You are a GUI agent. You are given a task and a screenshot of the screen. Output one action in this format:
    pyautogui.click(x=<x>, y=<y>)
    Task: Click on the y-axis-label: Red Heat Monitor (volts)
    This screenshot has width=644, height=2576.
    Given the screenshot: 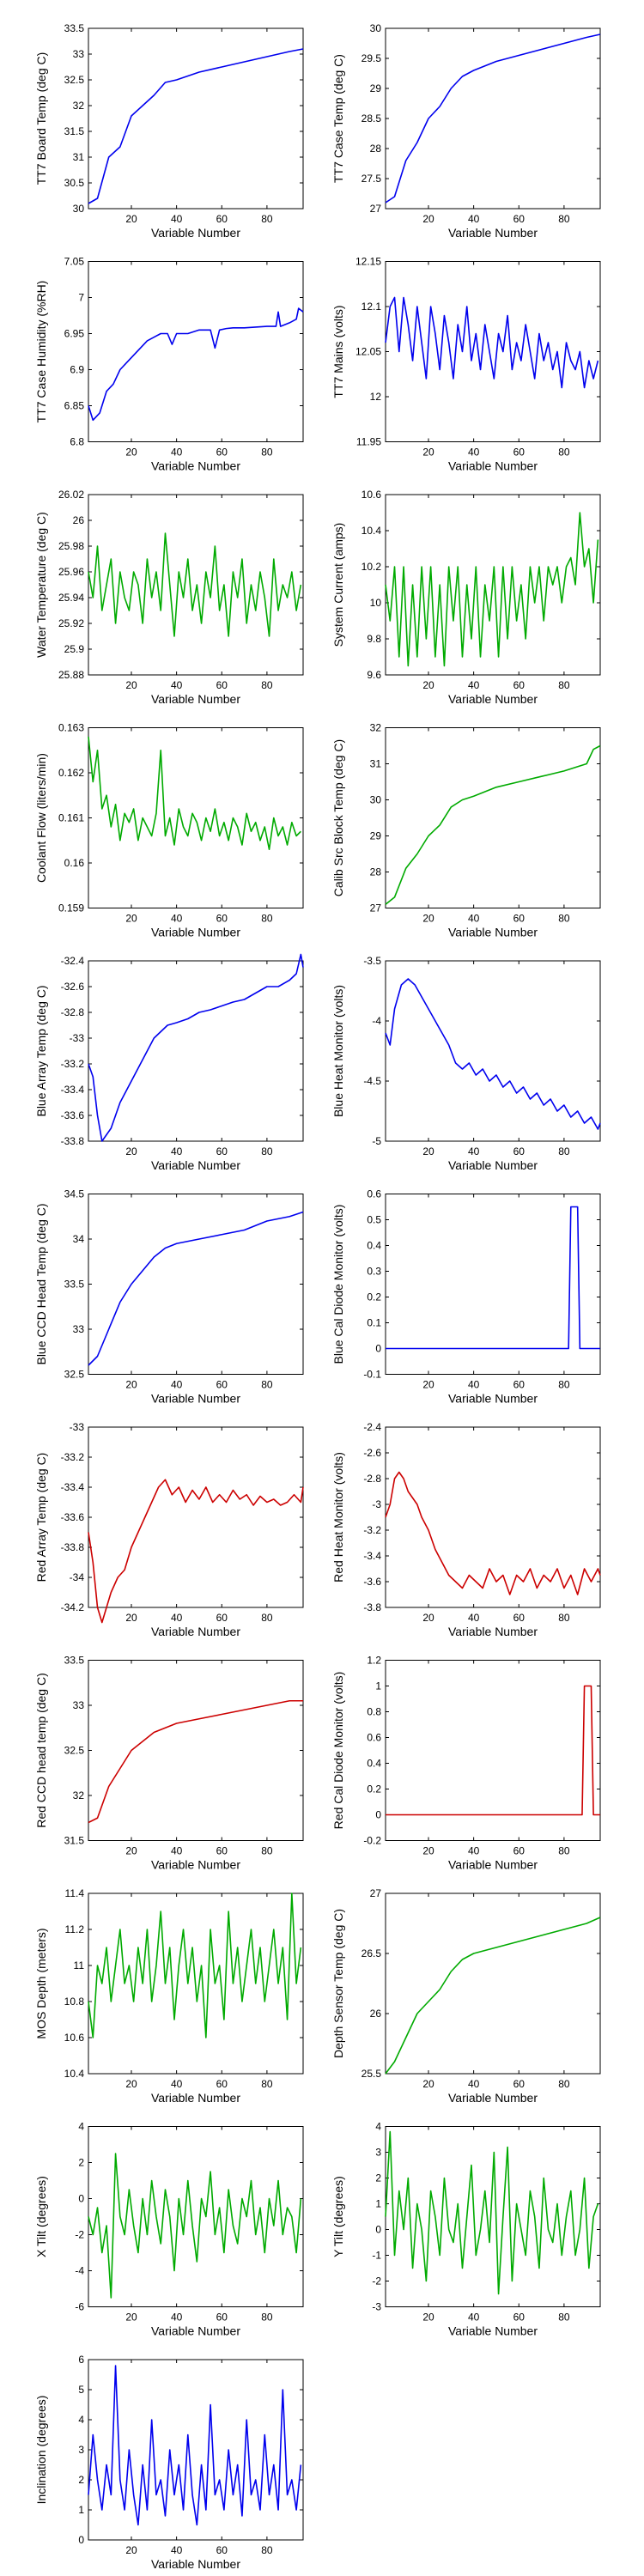 What is the action you would take?
    pyautogui.click(x=338, y=1517)
    